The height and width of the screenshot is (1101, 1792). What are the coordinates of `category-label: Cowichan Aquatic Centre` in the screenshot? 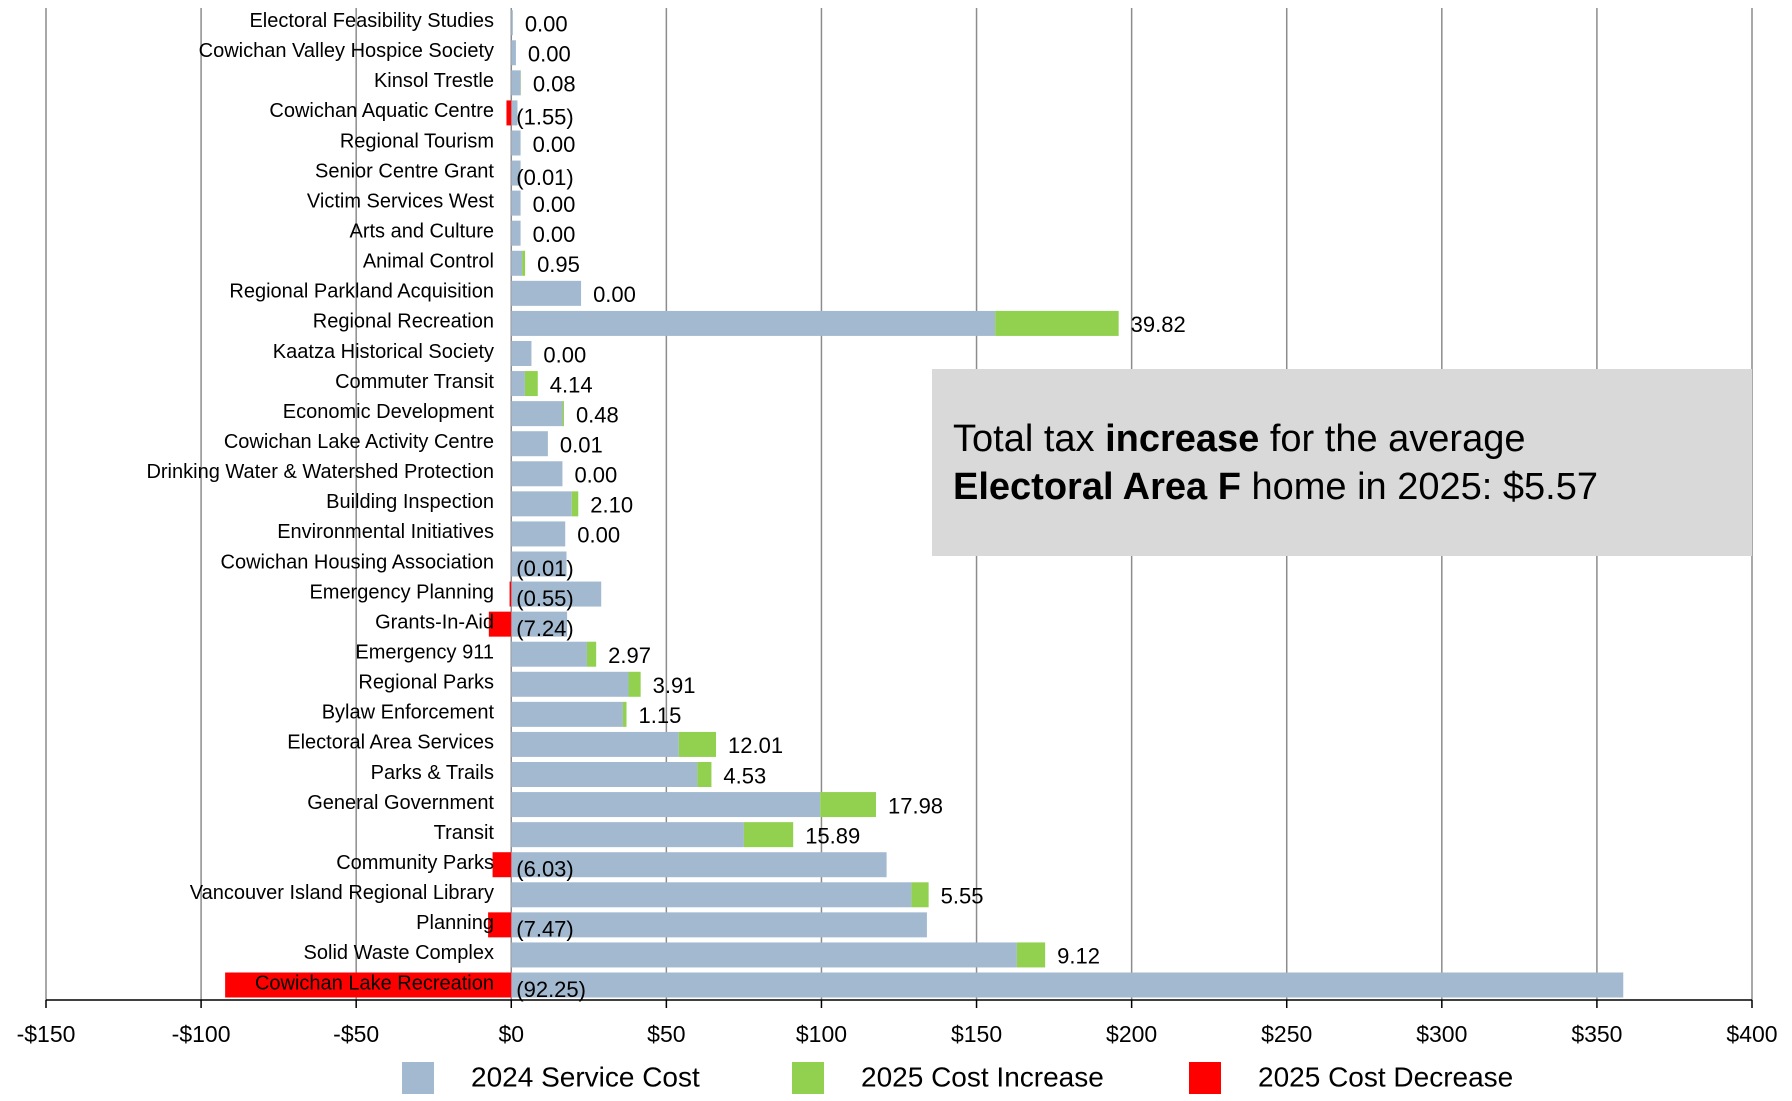 It's located at (381, 111).